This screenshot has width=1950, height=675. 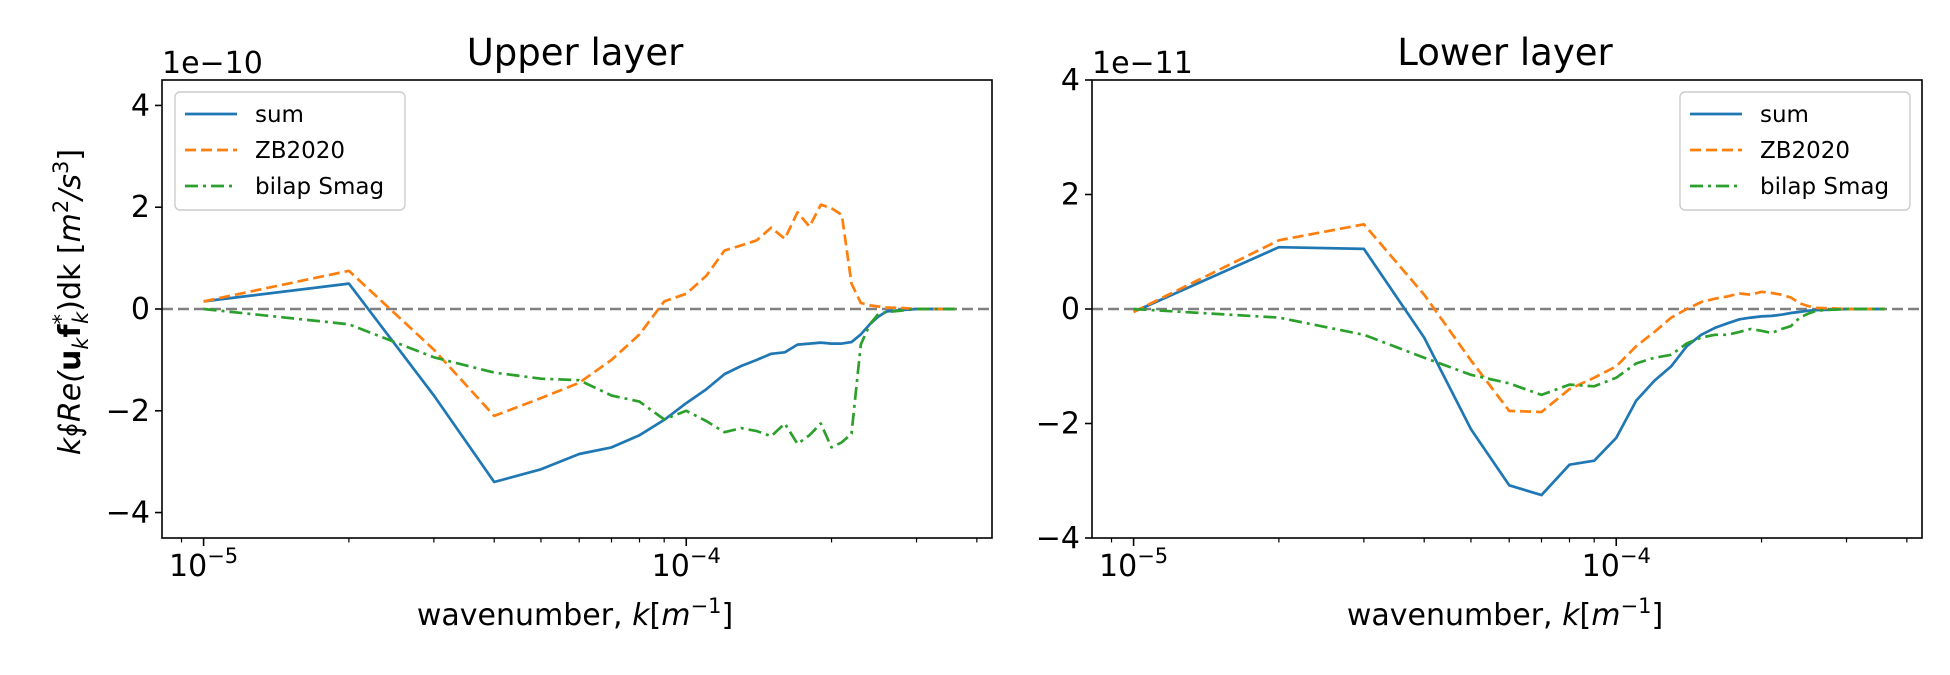 What do you see at coordinates (71, 302) in the screenshot?
I see `y-axis-label: k∮Re(ukf*k)dk [m2/s3]` at bounding box center [71, 302].